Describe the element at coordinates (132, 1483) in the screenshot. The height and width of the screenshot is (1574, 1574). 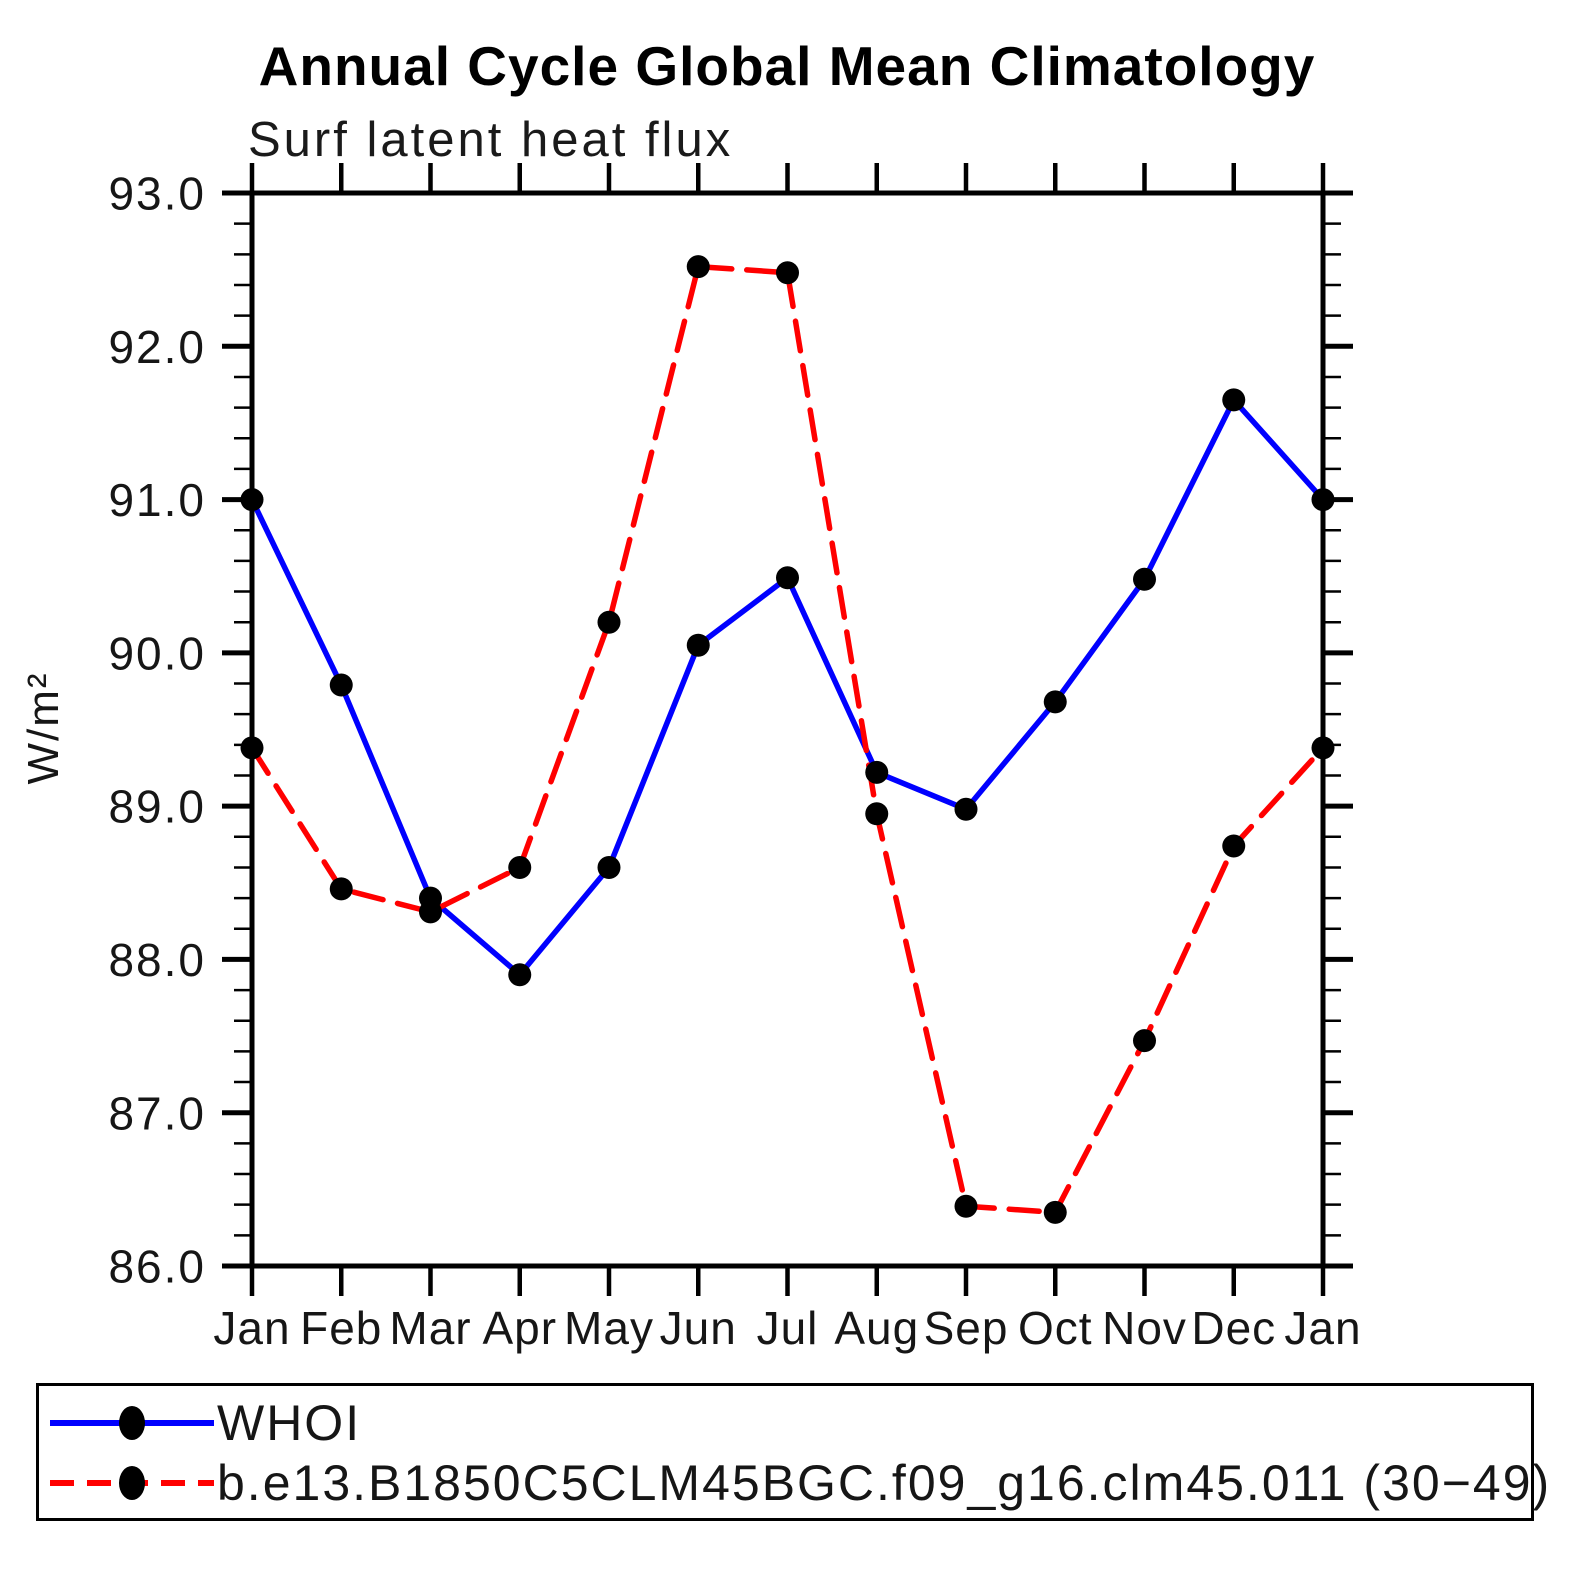
I see `legend-line-dashed-icon` at that location.